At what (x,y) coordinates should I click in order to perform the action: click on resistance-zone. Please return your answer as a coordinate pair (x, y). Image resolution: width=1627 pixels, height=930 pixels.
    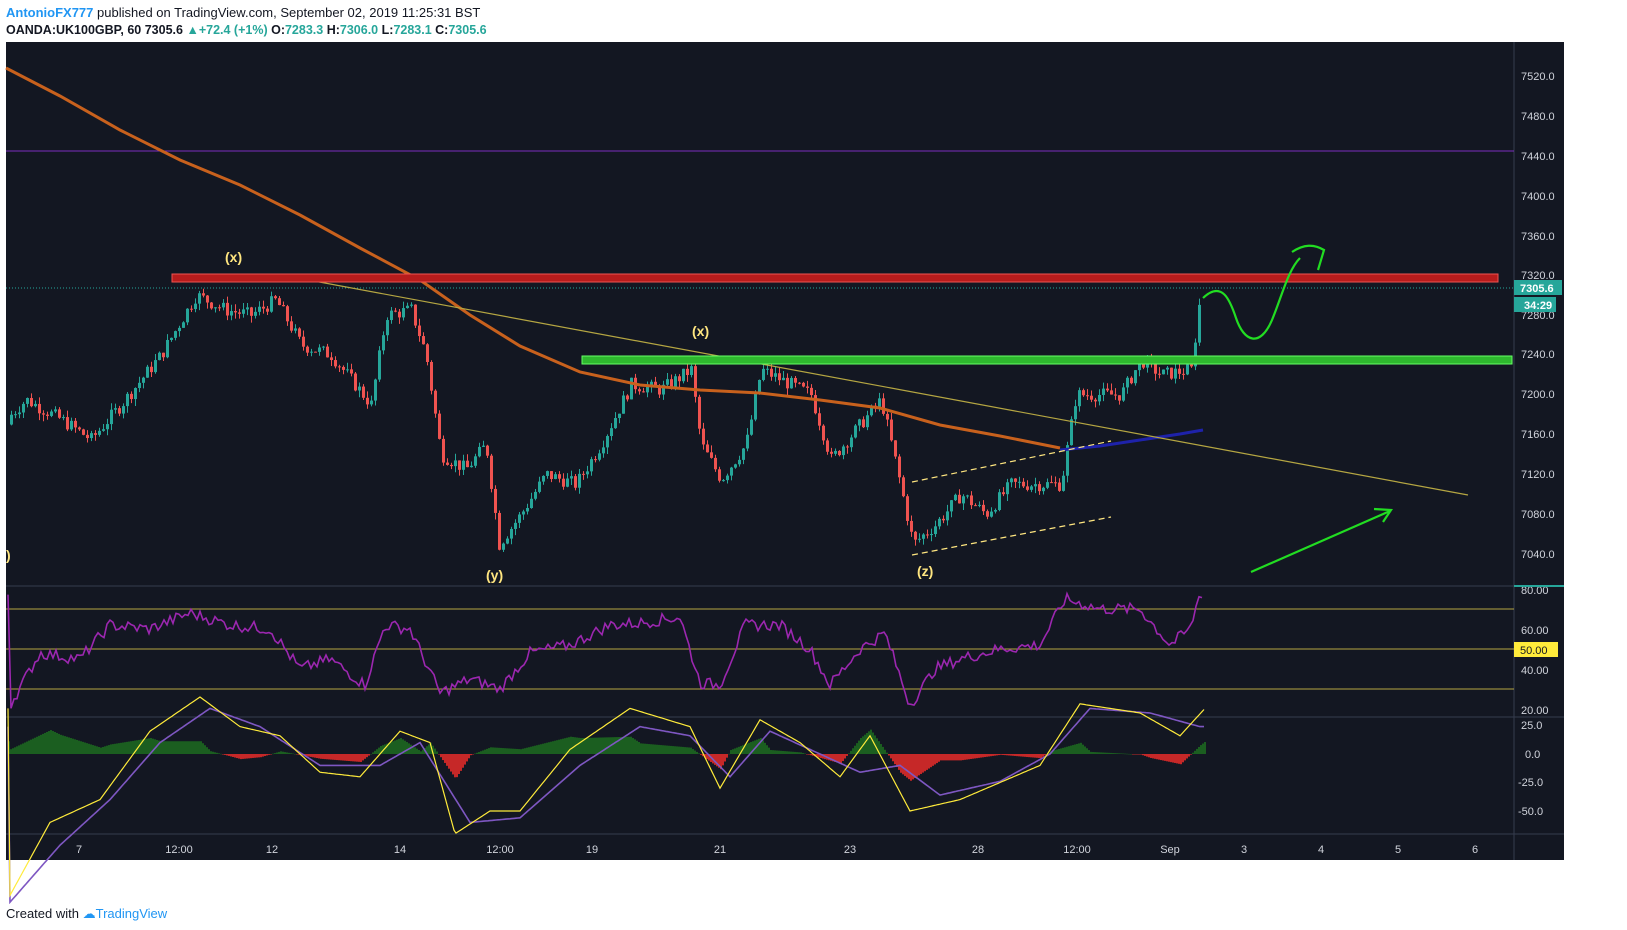
    Looking at the image, I should click on (835, 278).